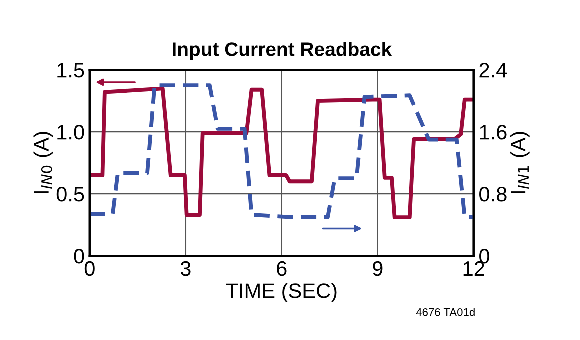 The image size is (580, 340). I want to click on y-tick-label: 0, so click(79, 256).